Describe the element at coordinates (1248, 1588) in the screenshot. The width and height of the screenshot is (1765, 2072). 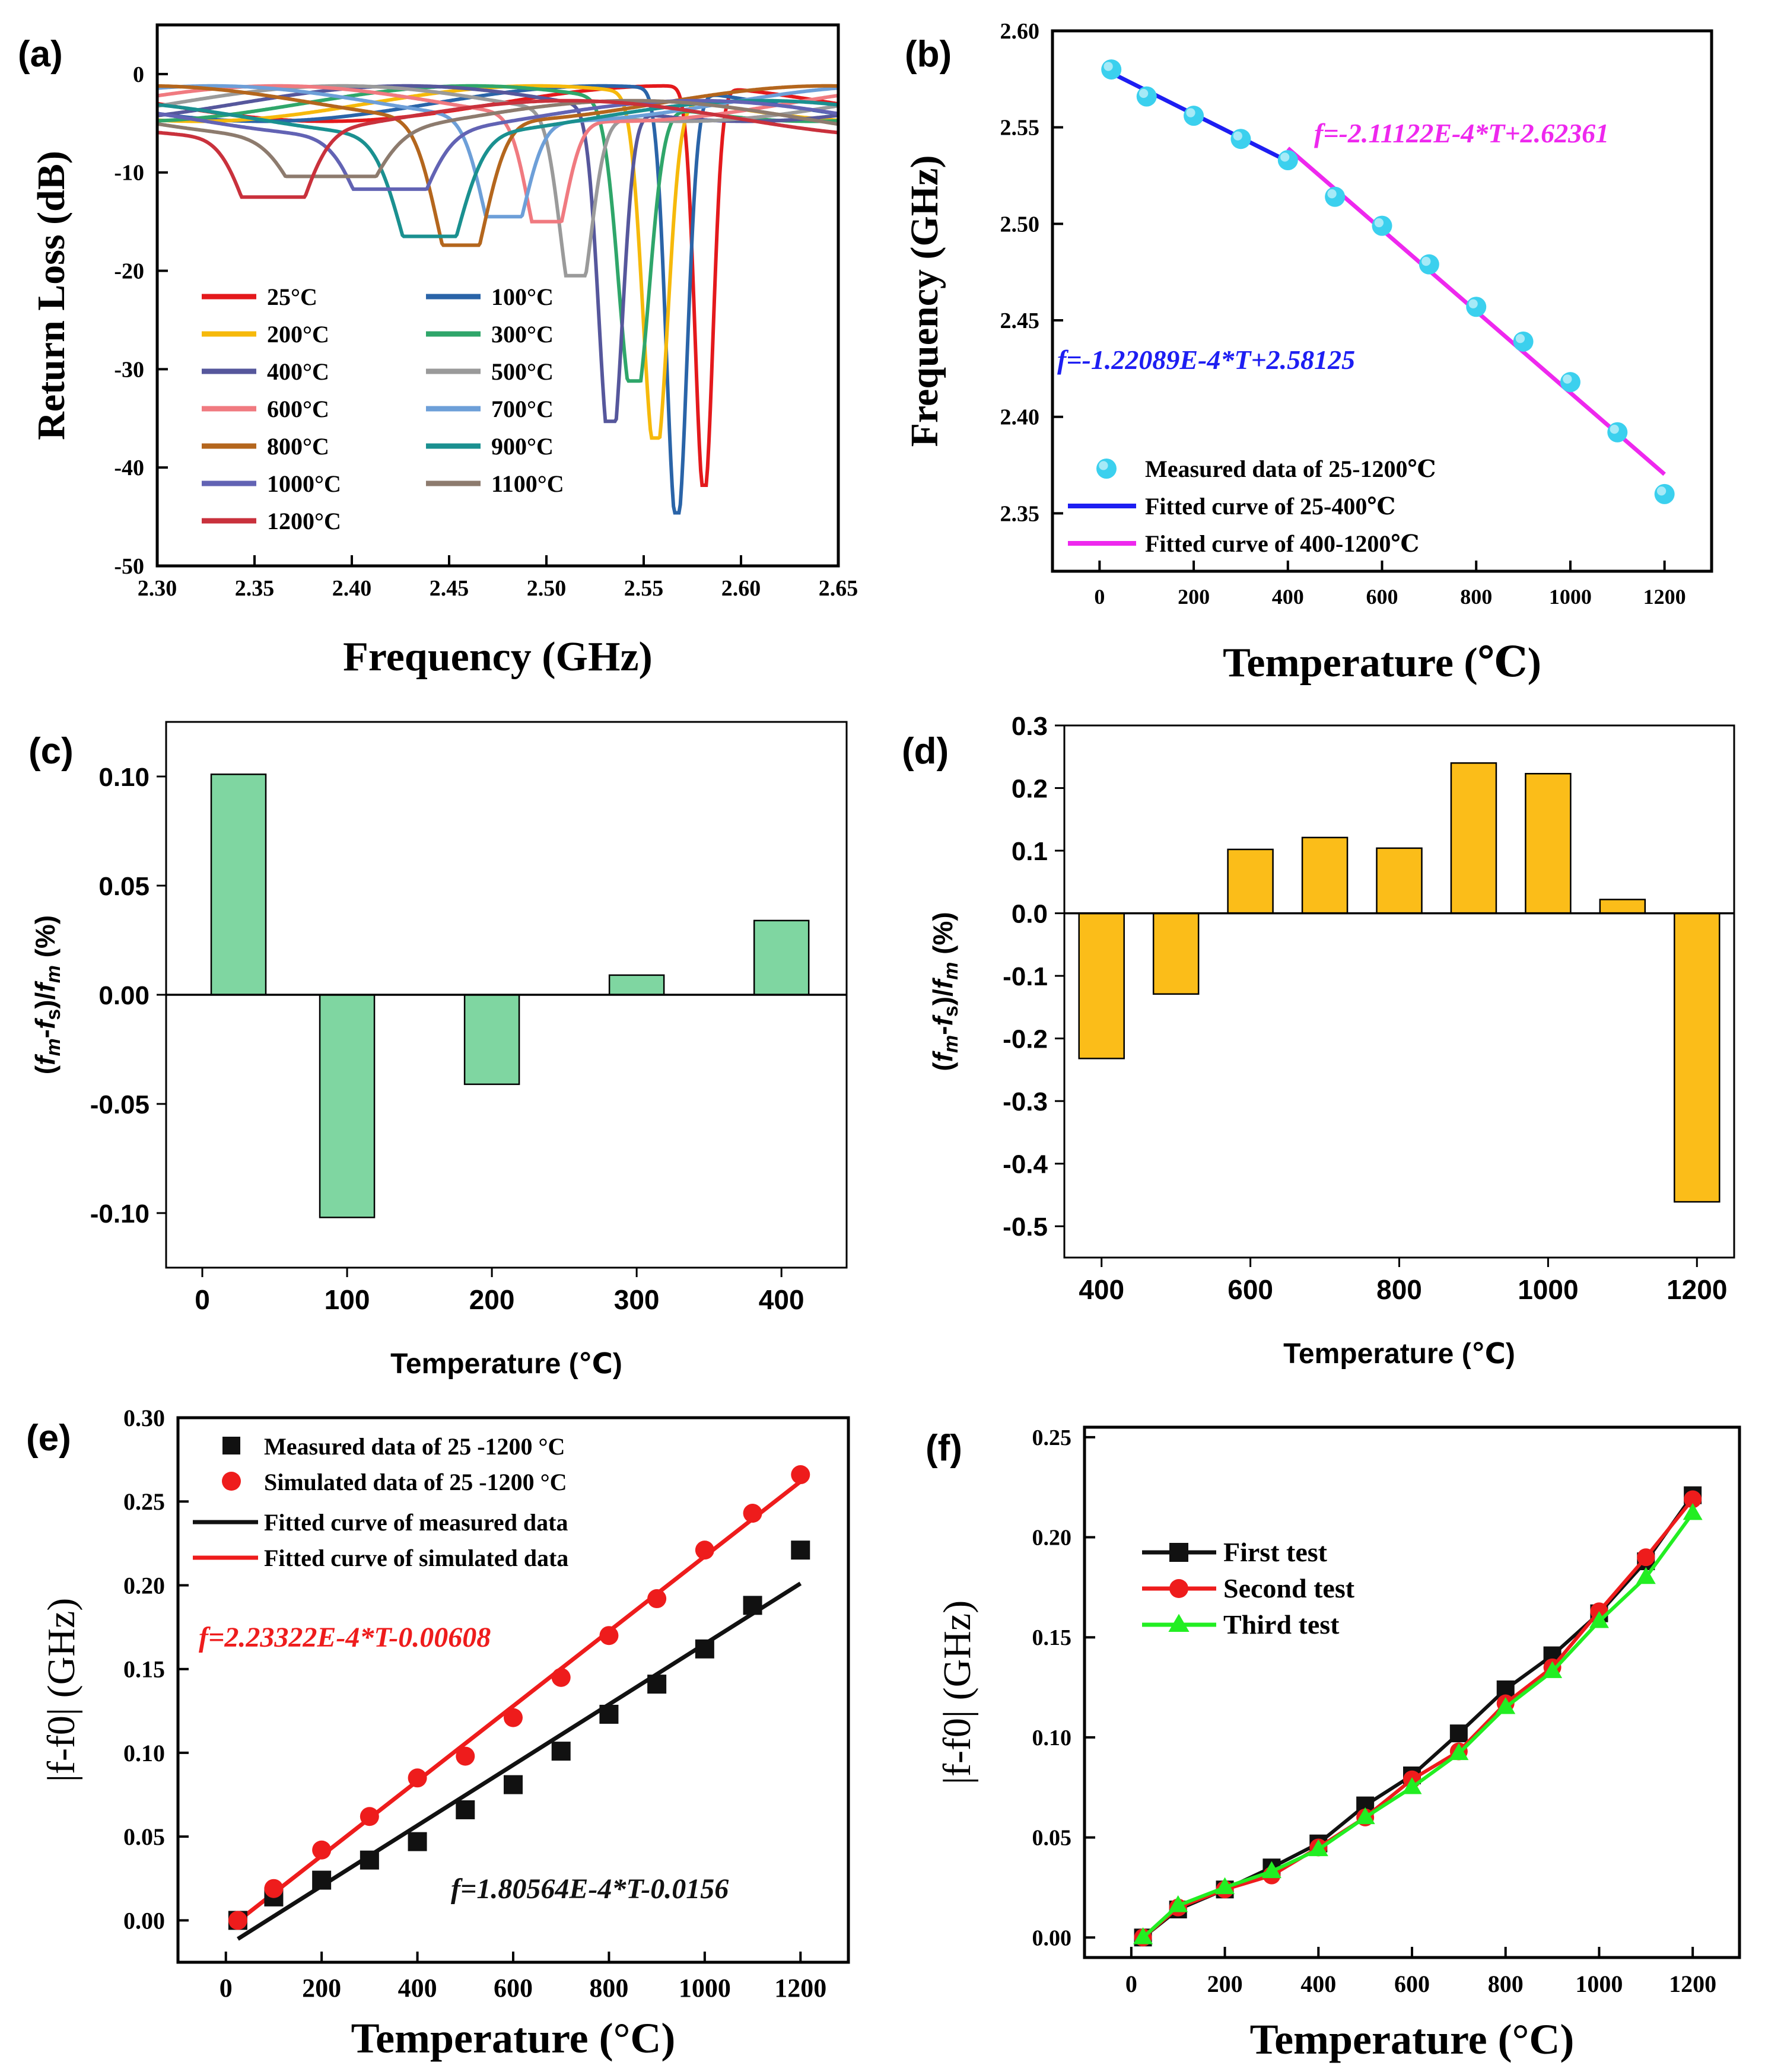
I see `panel-f-legend: First test Second test Third test` at that location.